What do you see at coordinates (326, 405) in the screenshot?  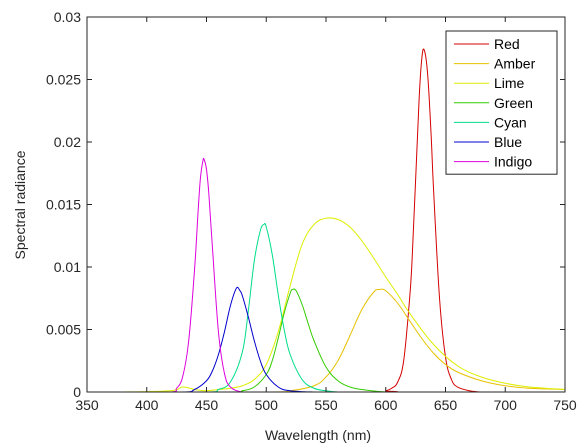 I see `x-tick-label: 550` at bounding box center [326, 405].